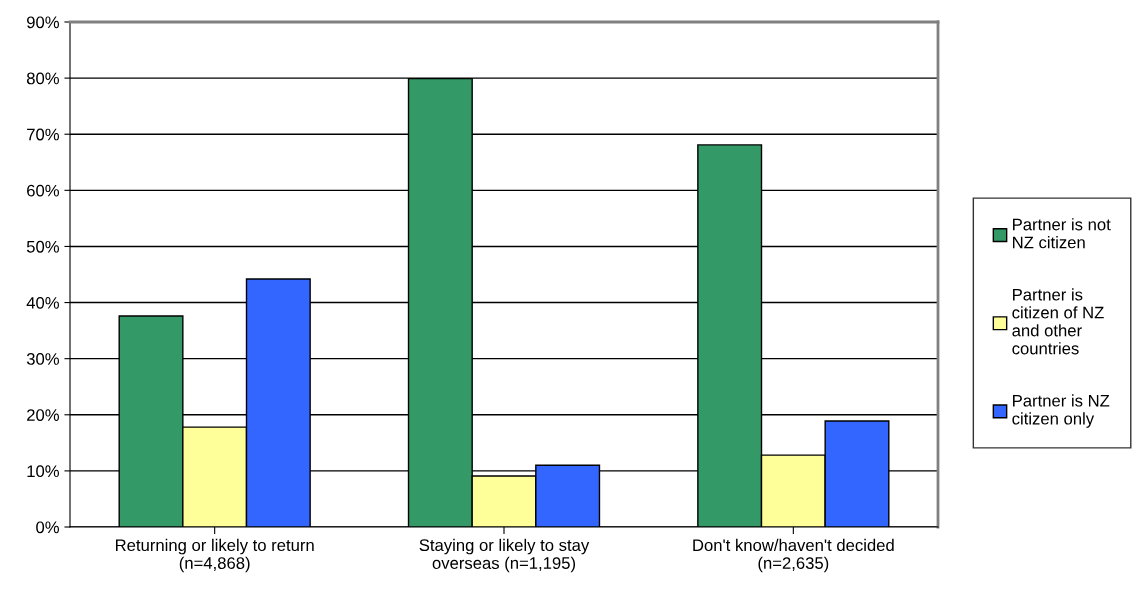 This screenshot has height=599, width=1140. I want to click on y-tick-label: 20%, so click(43, 415).